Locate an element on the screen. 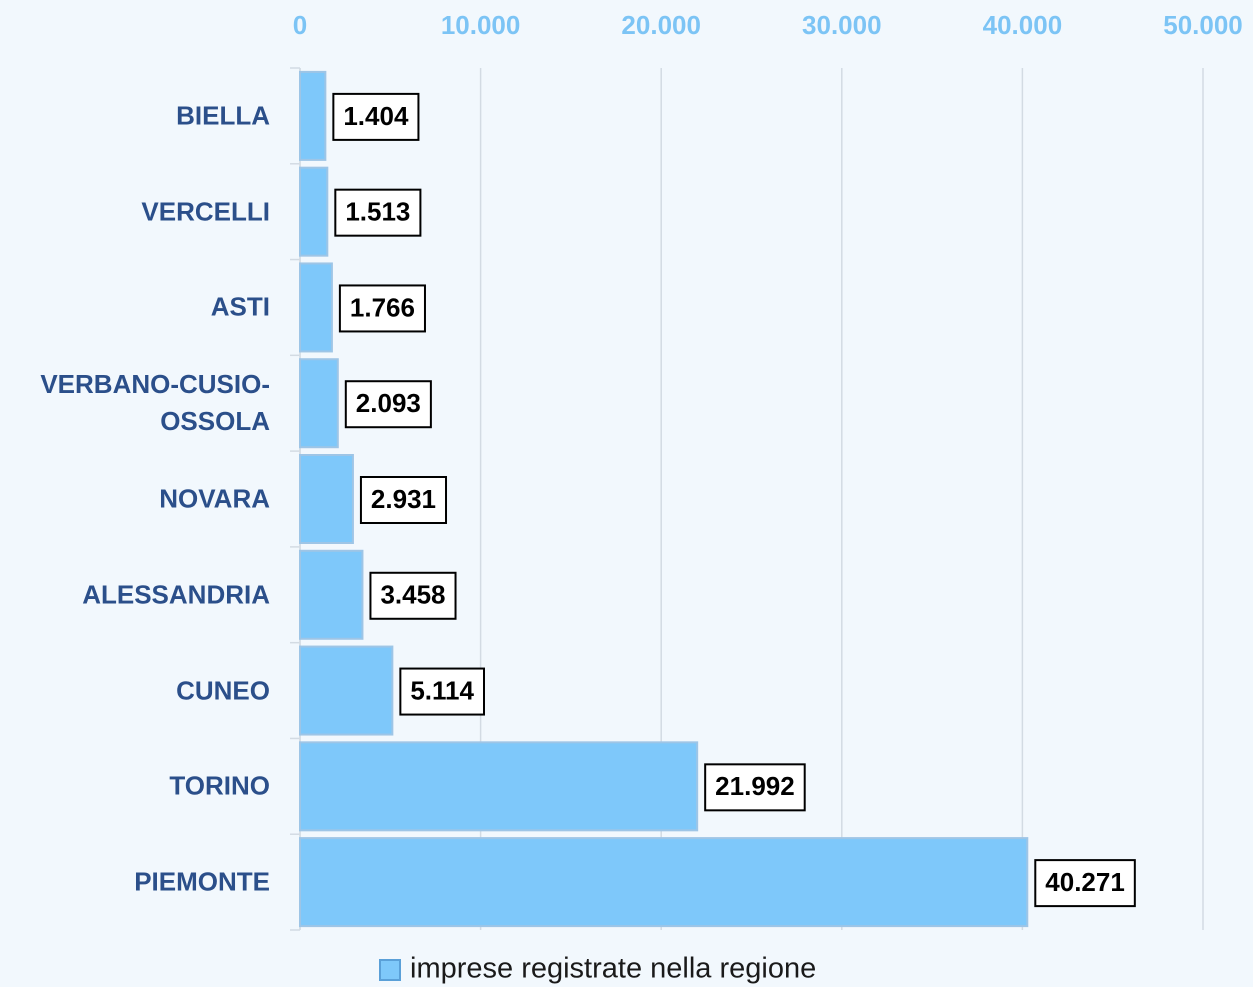 The height and width of the screenshot is (987, 1253). value-label: 1.513 is located at coordinates (377, 212).